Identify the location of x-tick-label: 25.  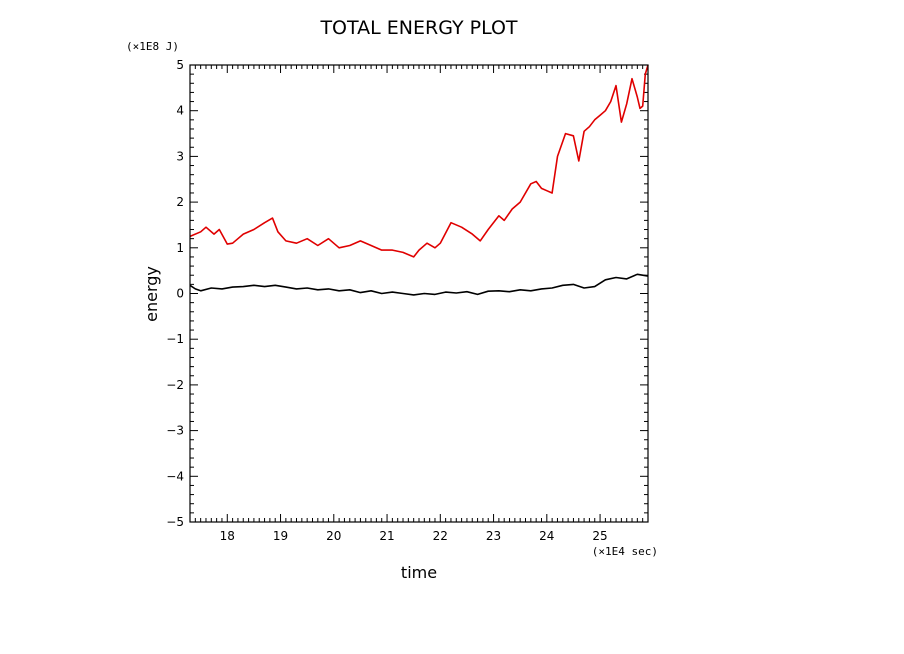
(599, 536).